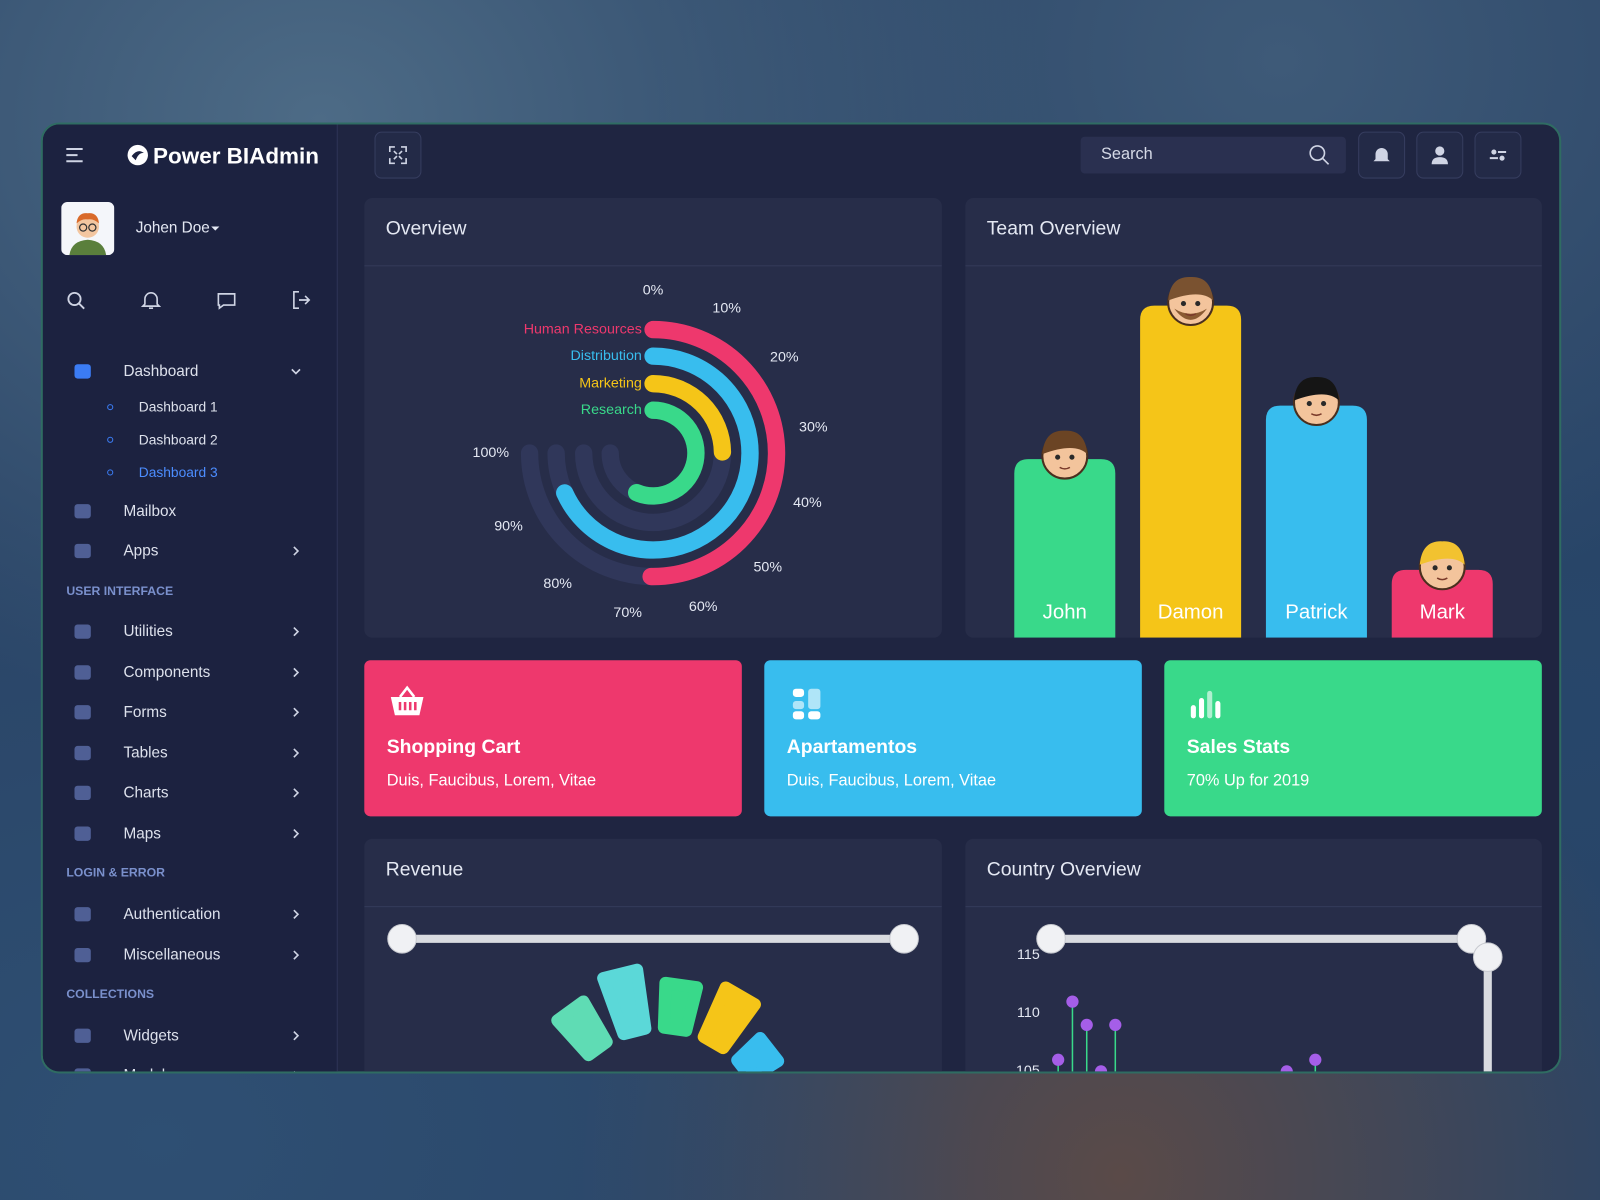  Describe the element at coordinates (784, 357) in the screenshot. I see `tick-label: 20%` at that location.